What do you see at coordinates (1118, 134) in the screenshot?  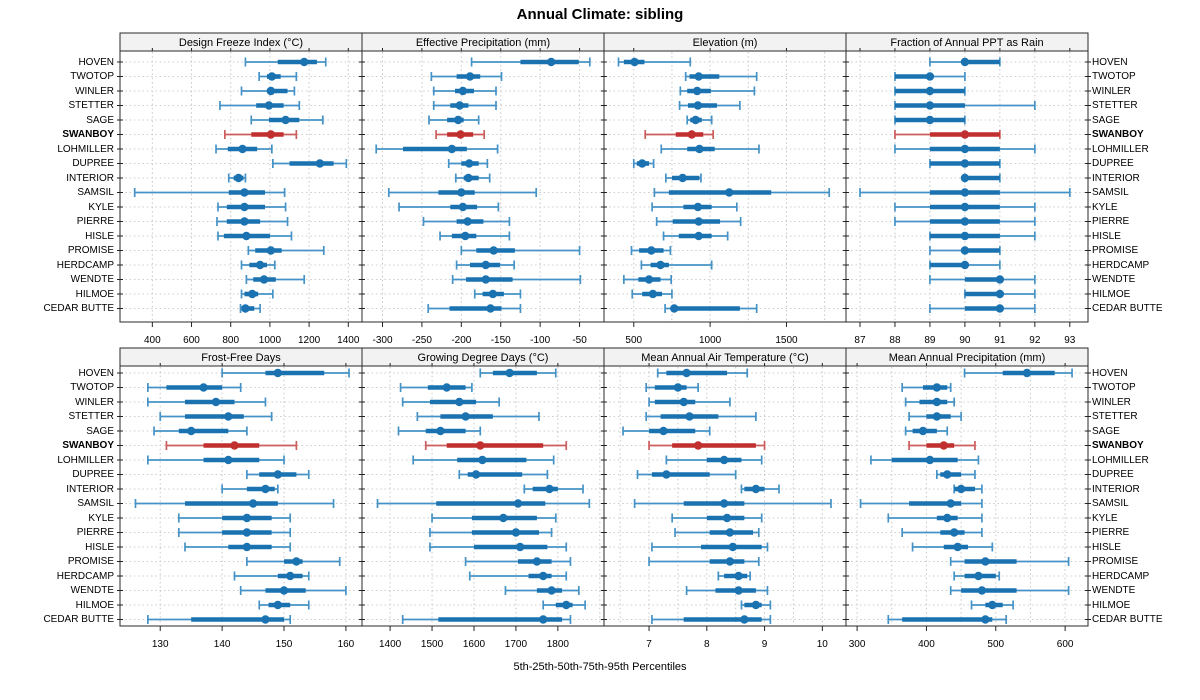 I see `station-label-right-swanboy: SWANBOY` at bounding box center [1118, 134].